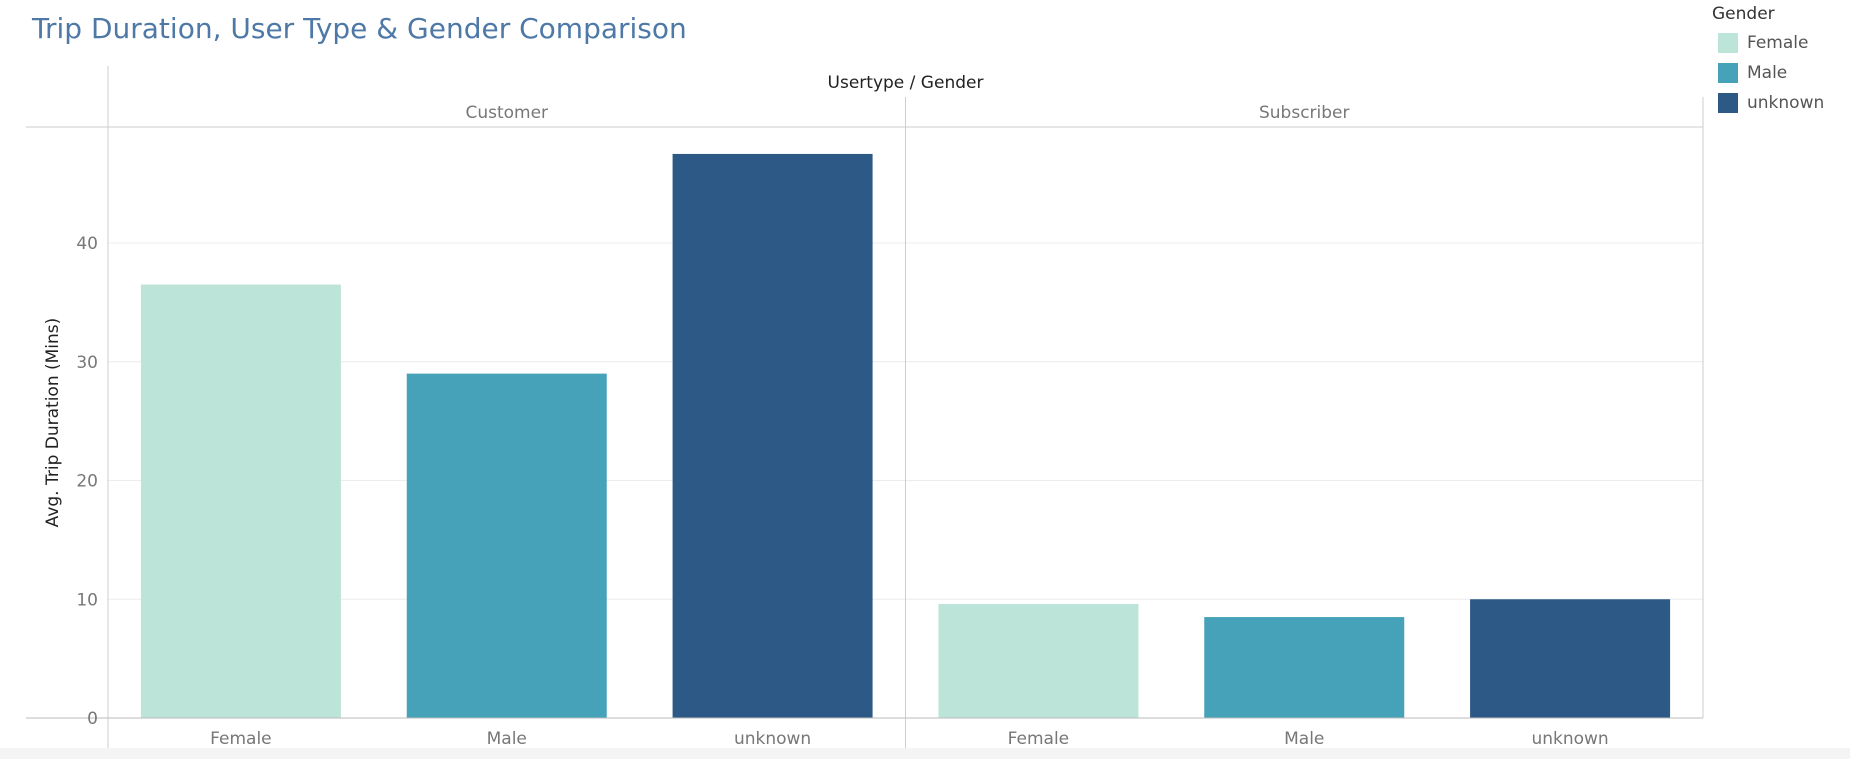 Image resolution: width=1850 pixels, height=759 pixels. What do you see at coordinates (1778, 43) in the screenshot?
I see `legend-label-female: Female` at bounding box center [1778, 43].